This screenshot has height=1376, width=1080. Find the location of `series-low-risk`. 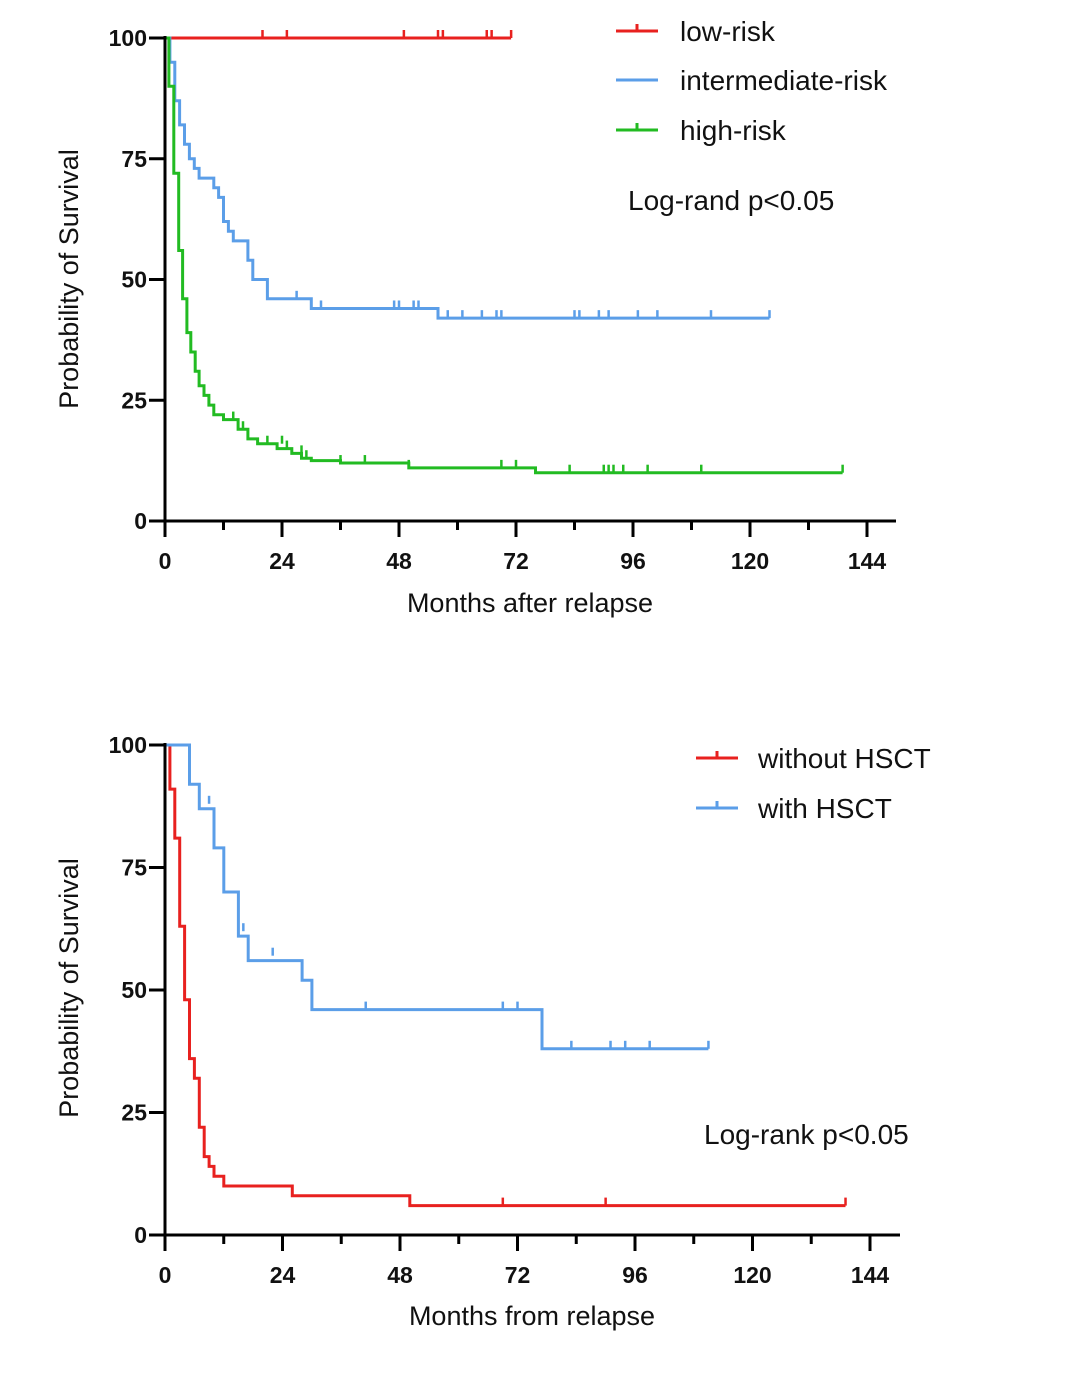

series-low-risk is located at coordinates (339, 35).